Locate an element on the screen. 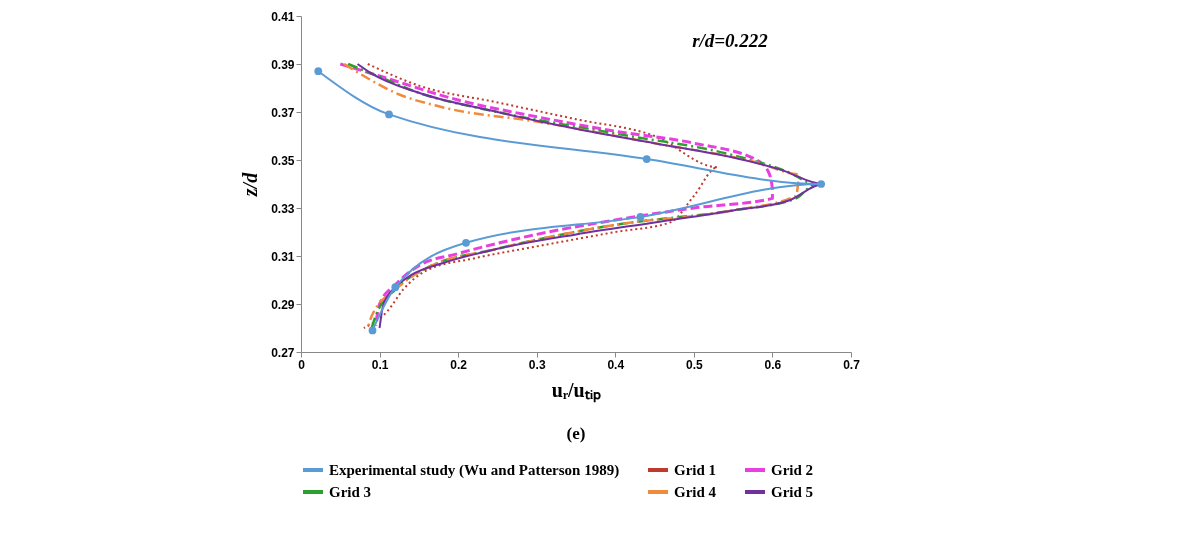 This screenshot has height=556, width=1184. x-axis-title: uᵣ/uₜᵢₚ is located at coordinates (576, 390).